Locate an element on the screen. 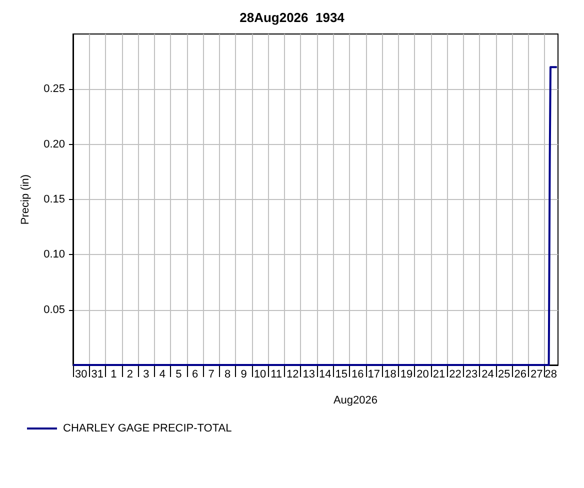 The image size is (584, 488). x-tick-label: 2 is located at coordinates (129, 374).